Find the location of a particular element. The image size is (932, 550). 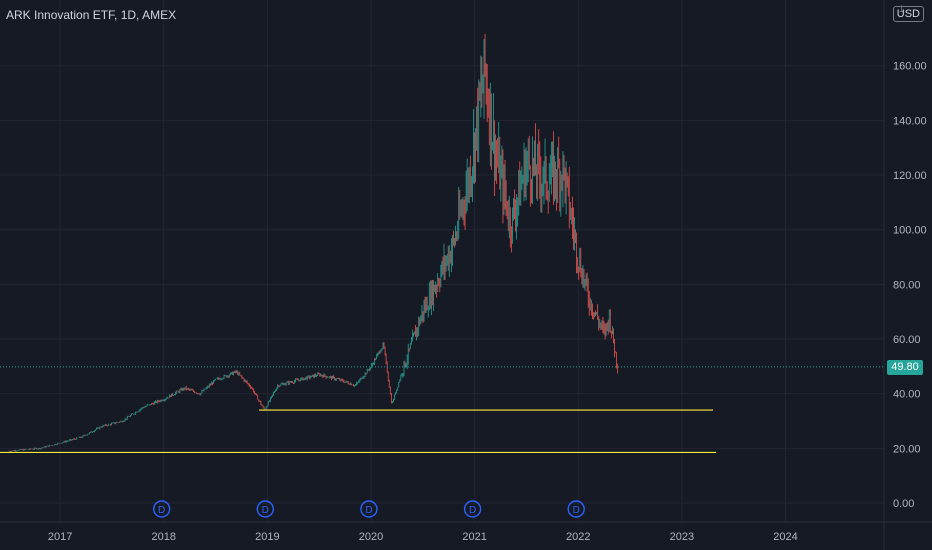

y-tick-label: 0.00 is located at coordinates (903, 504).